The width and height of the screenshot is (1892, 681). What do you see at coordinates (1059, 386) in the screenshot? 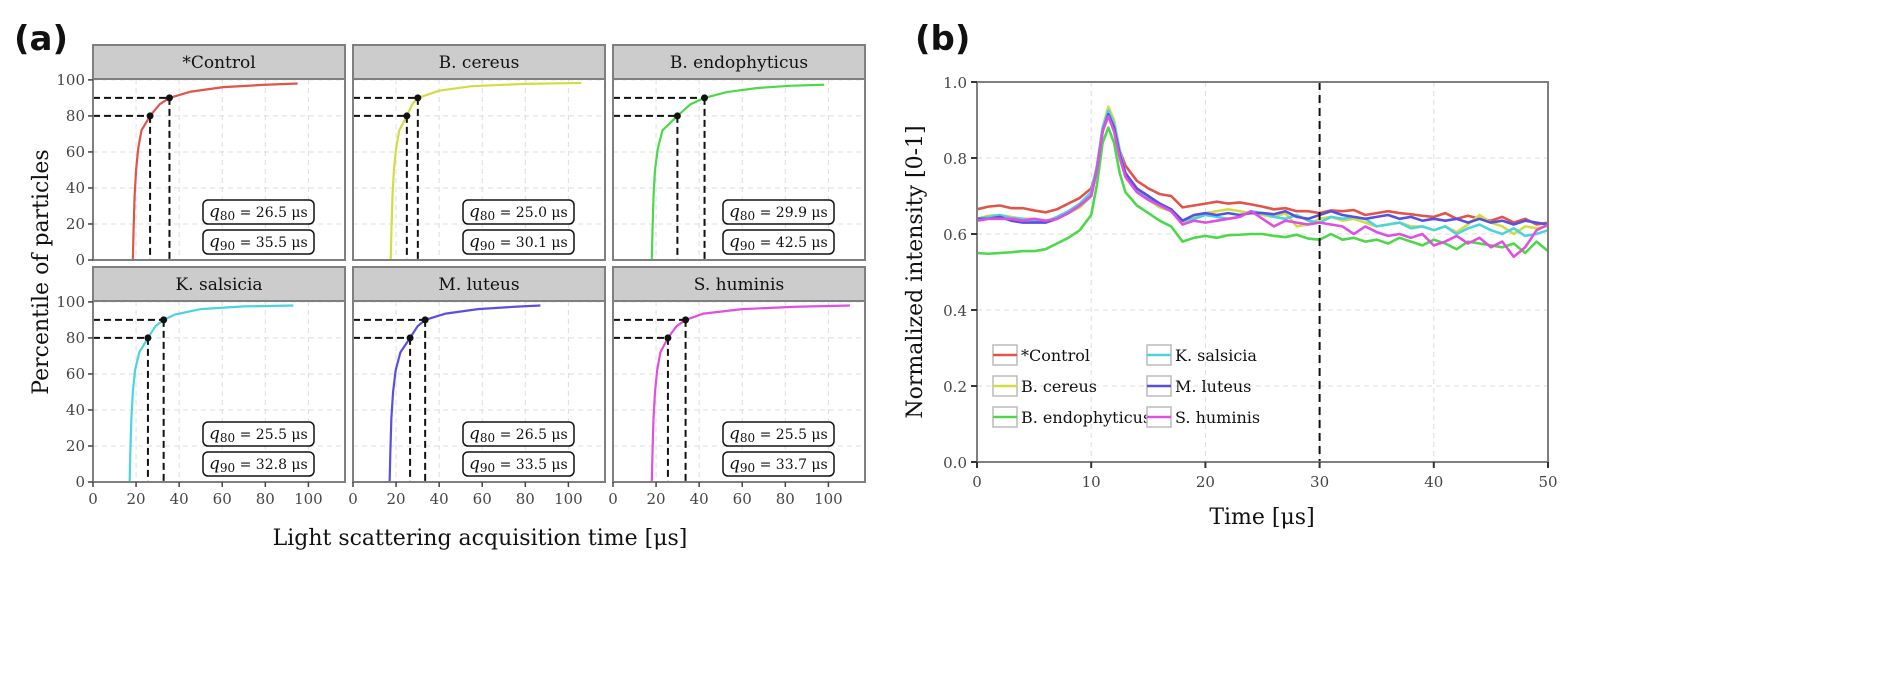
I see `legend-label: B. cereus` at bounding box center [1059, 386].